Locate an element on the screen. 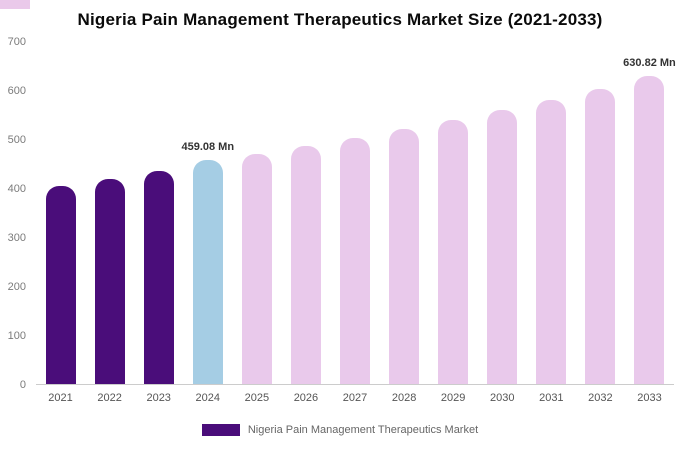  bar-column-2031 is located at coordinates (551, 213).